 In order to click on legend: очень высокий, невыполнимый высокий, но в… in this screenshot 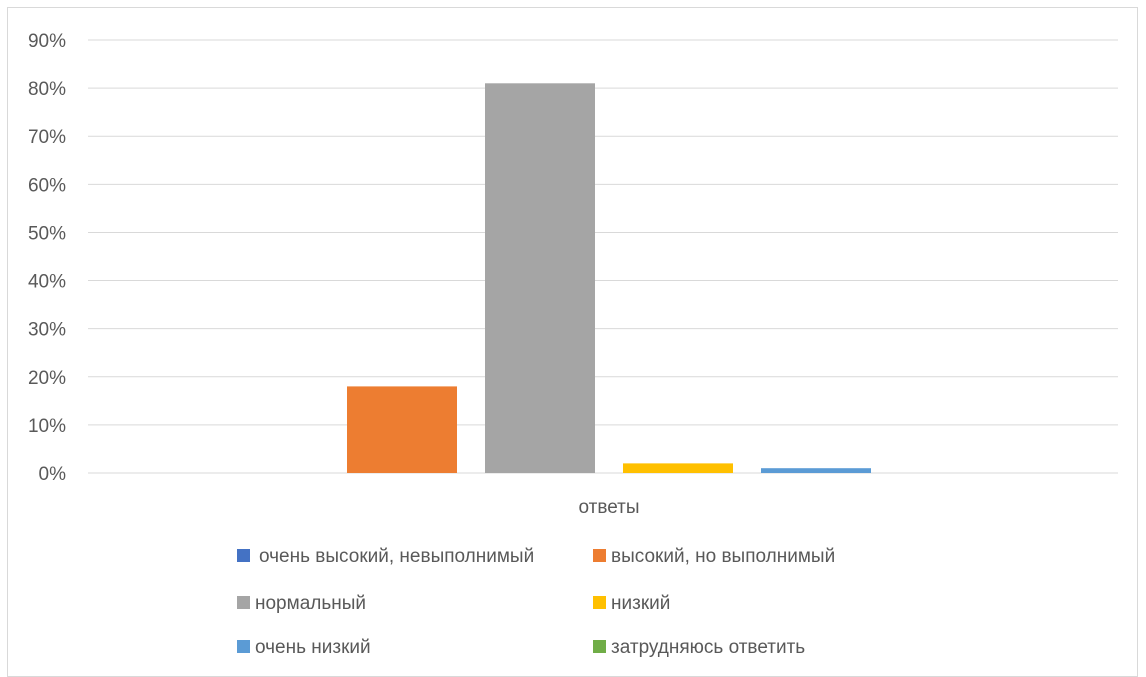, I will do `click(536, 602)`.